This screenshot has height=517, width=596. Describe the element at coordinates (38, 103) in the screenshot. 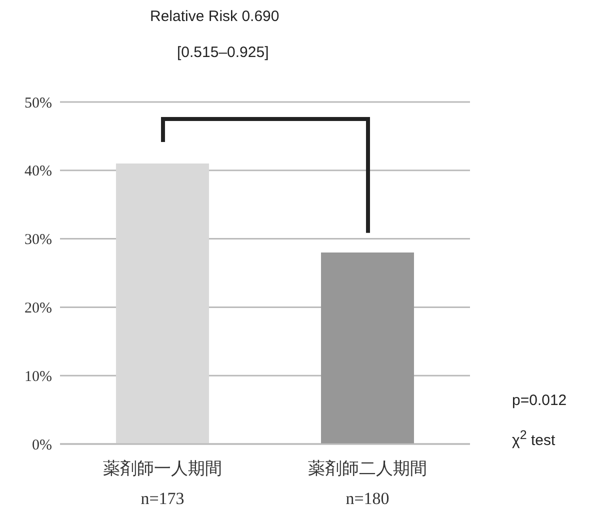

I see `y-tick-label: 50%` at that location.